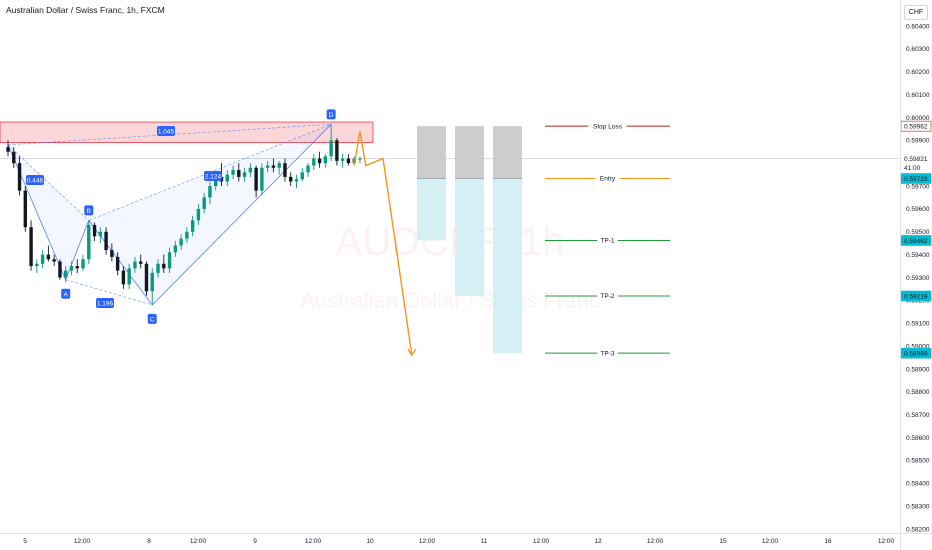 The width and height of the screenshot is (932, 550). What do you see at coordinates (187, 132) in the screenshot?
I see `prz-zone` at bounding box center [187, 132].